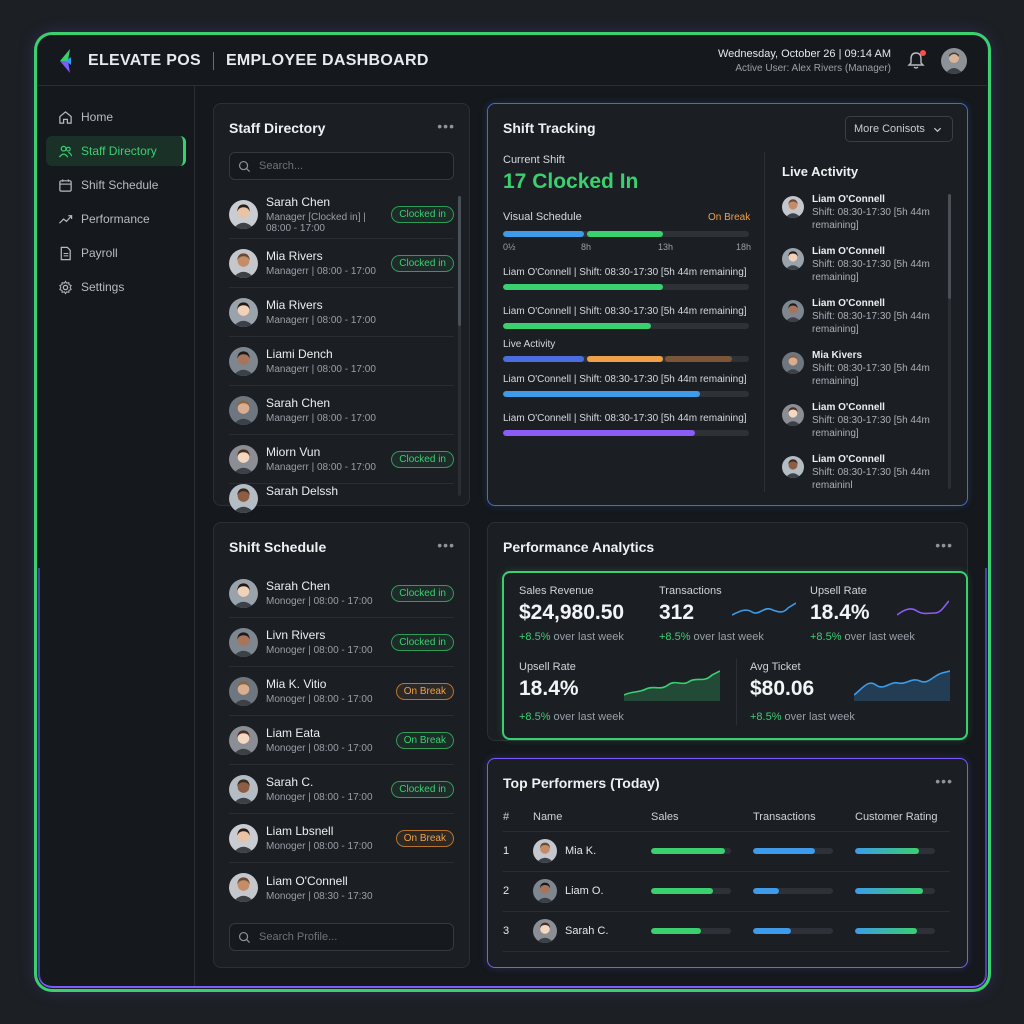  Describe the element at coordinates (299, 354) in the screenshot. I see `staff-name: Liami Dench` at that location.